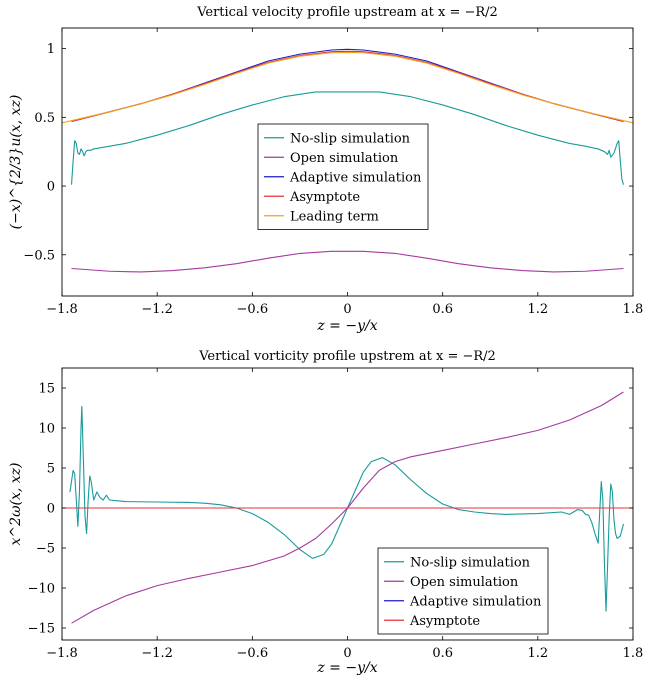 The image size is (651, 687). Describe the element at coordinates (46, 389) in the screenshot. I see `y-tick-label: 15` at that location.